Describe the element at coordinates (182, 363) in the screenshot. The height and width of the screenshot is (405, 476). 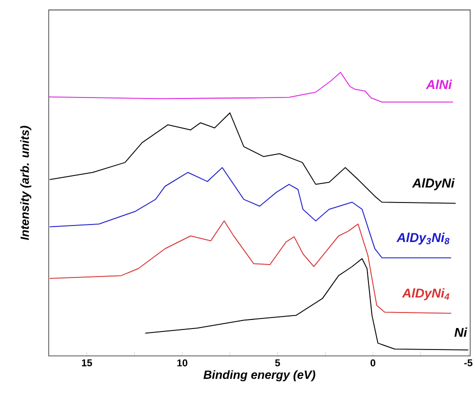
I see `x-tick-label: 10` at that location.